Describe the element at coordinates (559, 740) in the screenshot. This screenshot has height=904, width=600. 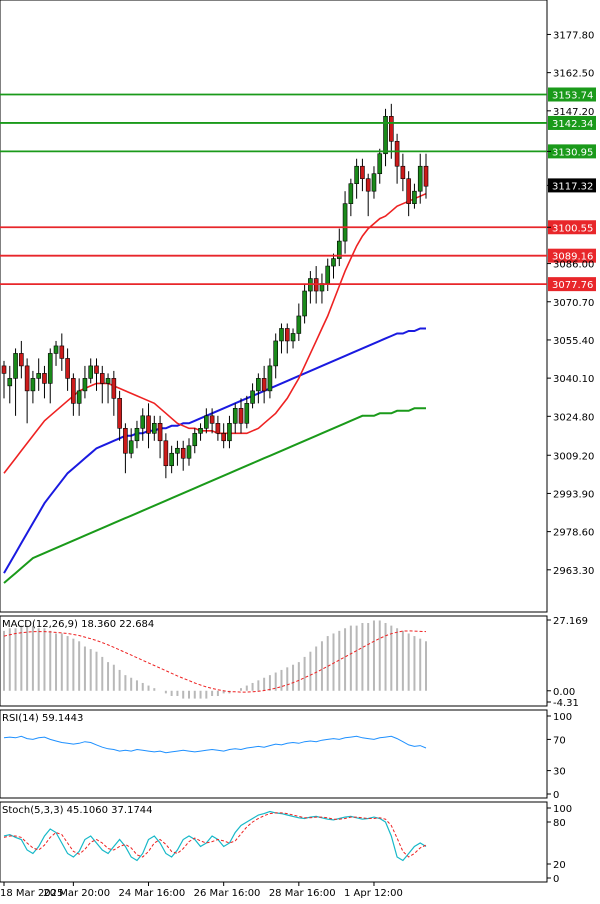
I see `rsi-tick-label: 70` at that location.